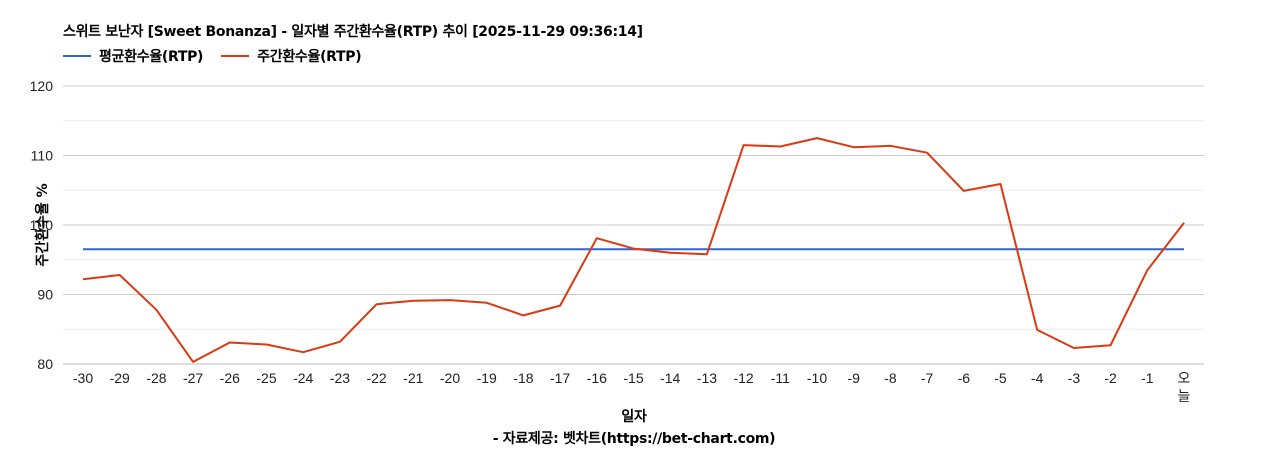 The width and height of the screenshot is (1268, 450). I want to click on x-tick-label: -4, so click(1037, 378).